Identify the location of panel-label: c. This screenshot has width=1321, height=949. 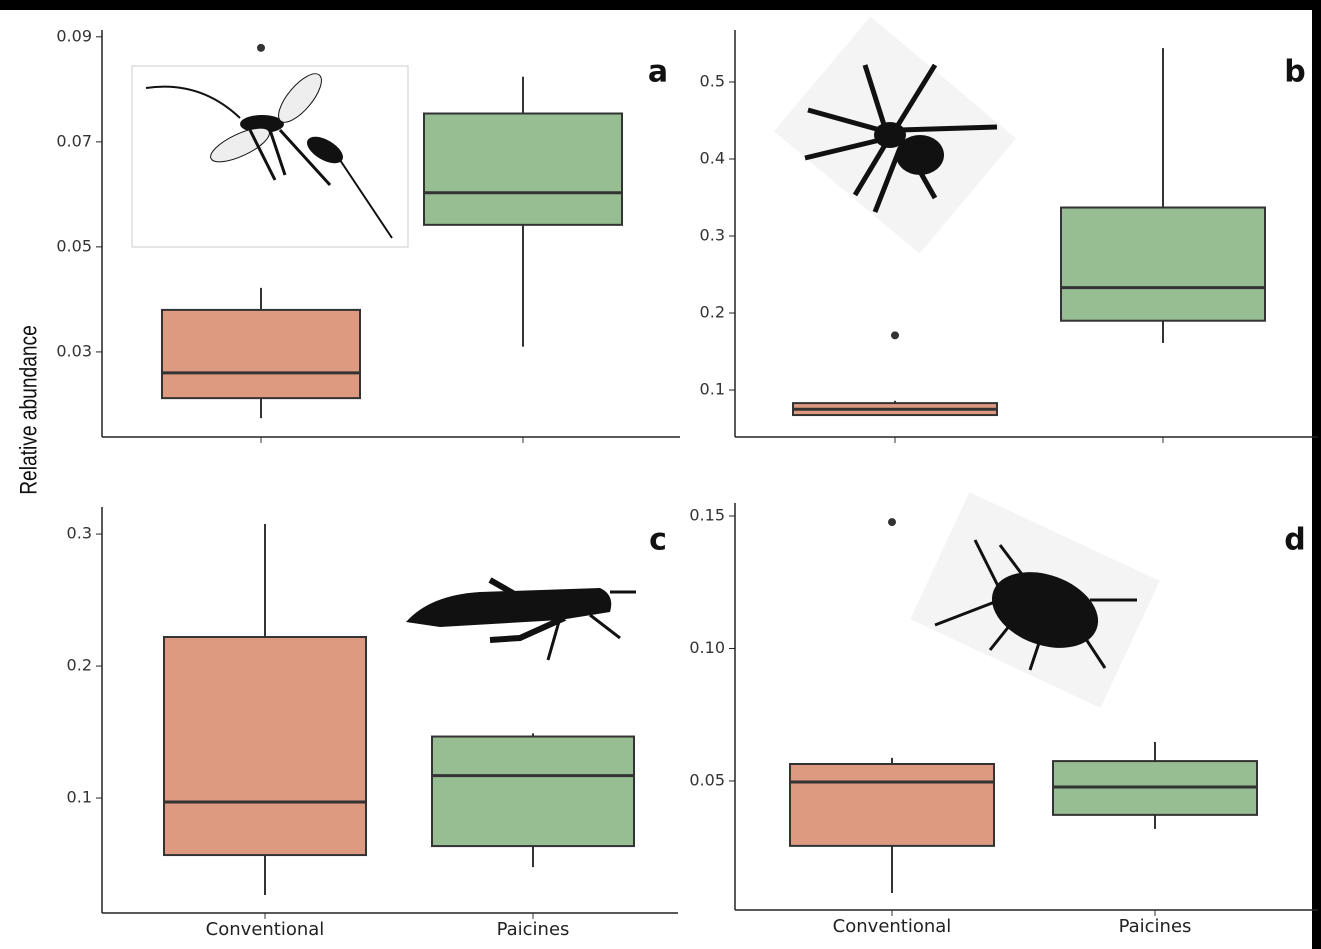
(658, 540).